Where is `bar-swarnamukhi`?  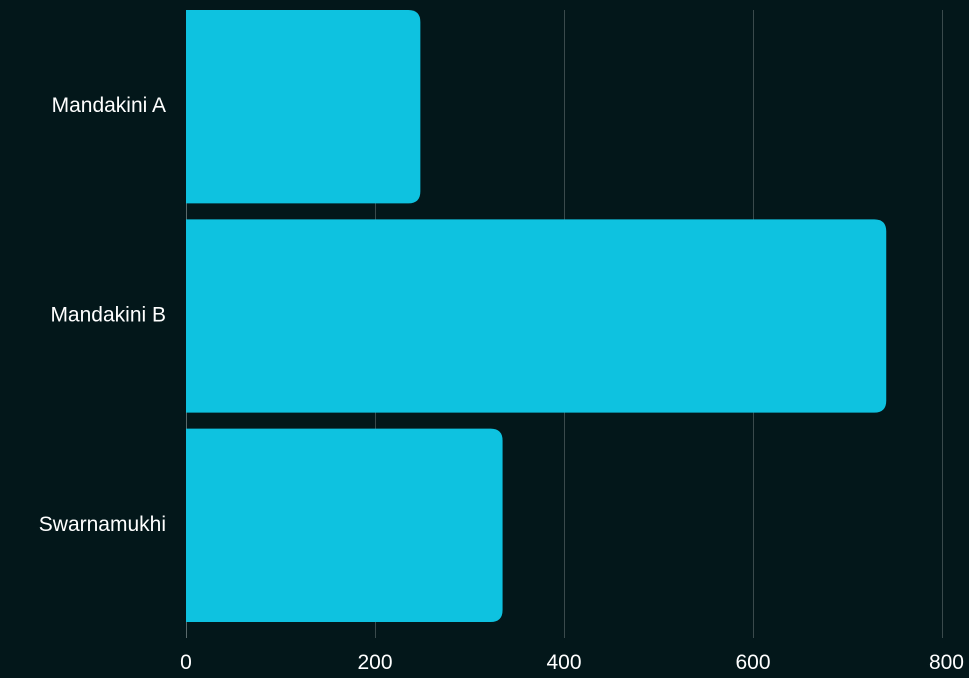
bar-swarnamukhi is located at coordinates (344, 525).